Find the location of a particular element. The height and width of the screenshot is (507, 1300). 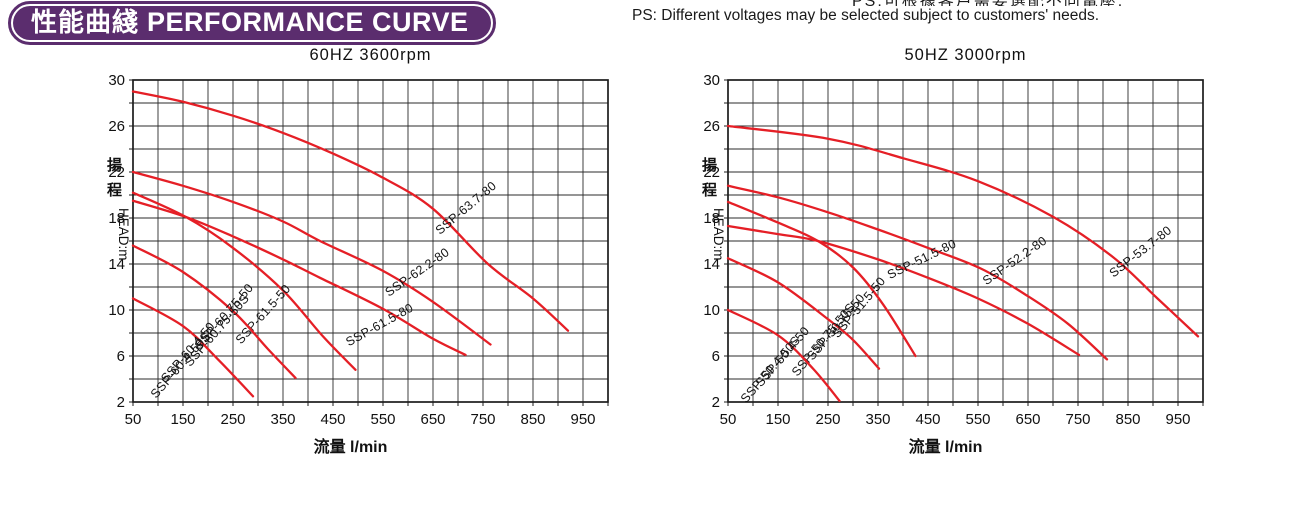

performance-curve-badge-inner: 性能曲綫 PERFORMANCE CURVE is located at coordinates (252, 23).